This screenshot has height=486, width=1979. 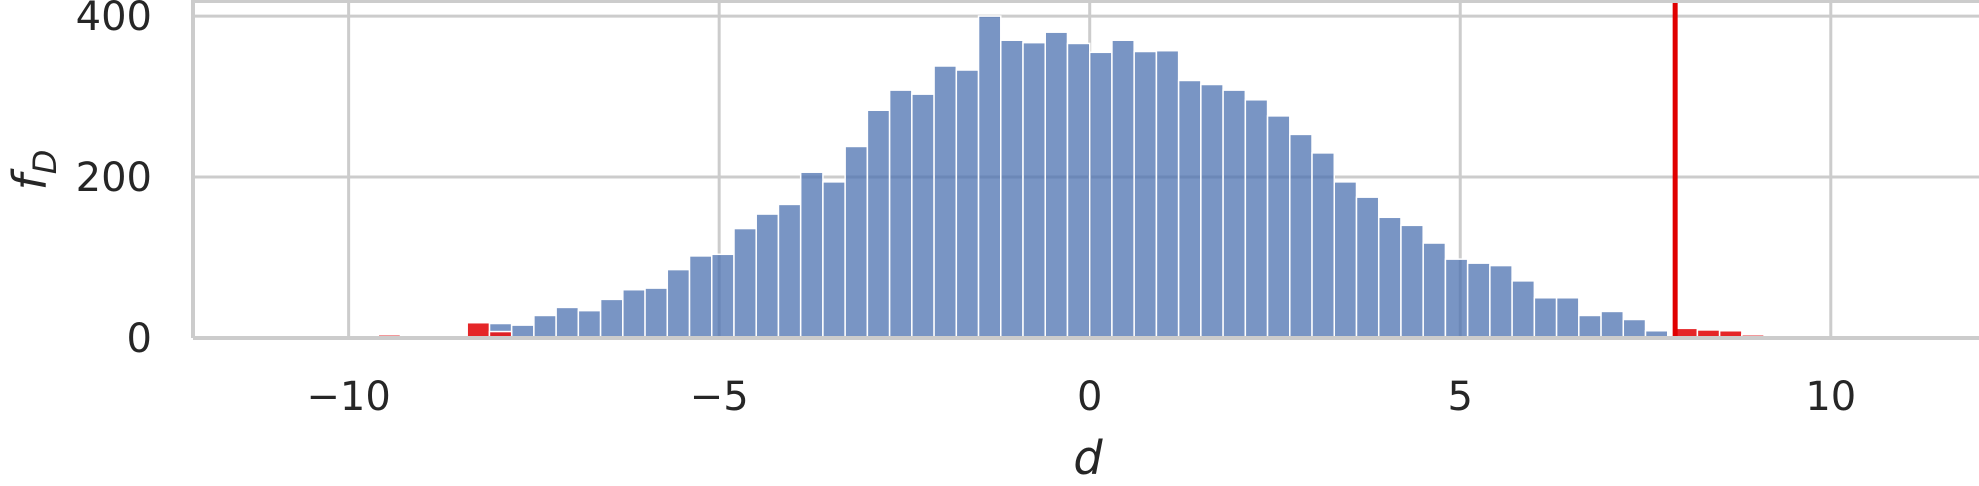 What do you see at coordinates (1089, 397) in the screenshot?
I see `x-tick-label: 0` at bounding box center [1089, 397].